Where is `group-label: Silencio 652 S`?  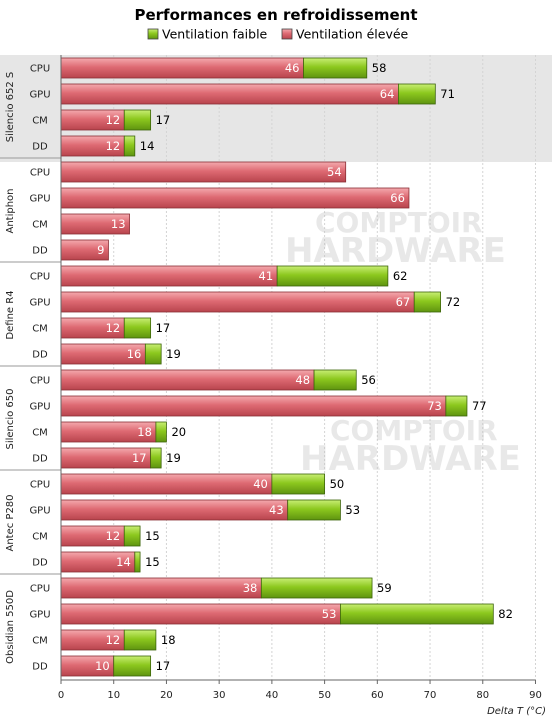
group-label: Silencio 652 S is located at coordinates (10, 107).